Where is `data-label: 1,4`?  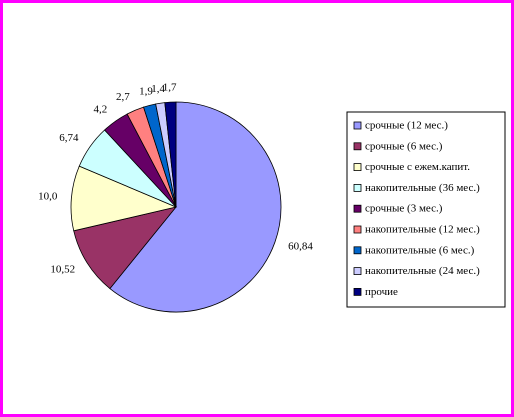 data-label: 1,4 is located at coordinates (158, 89).